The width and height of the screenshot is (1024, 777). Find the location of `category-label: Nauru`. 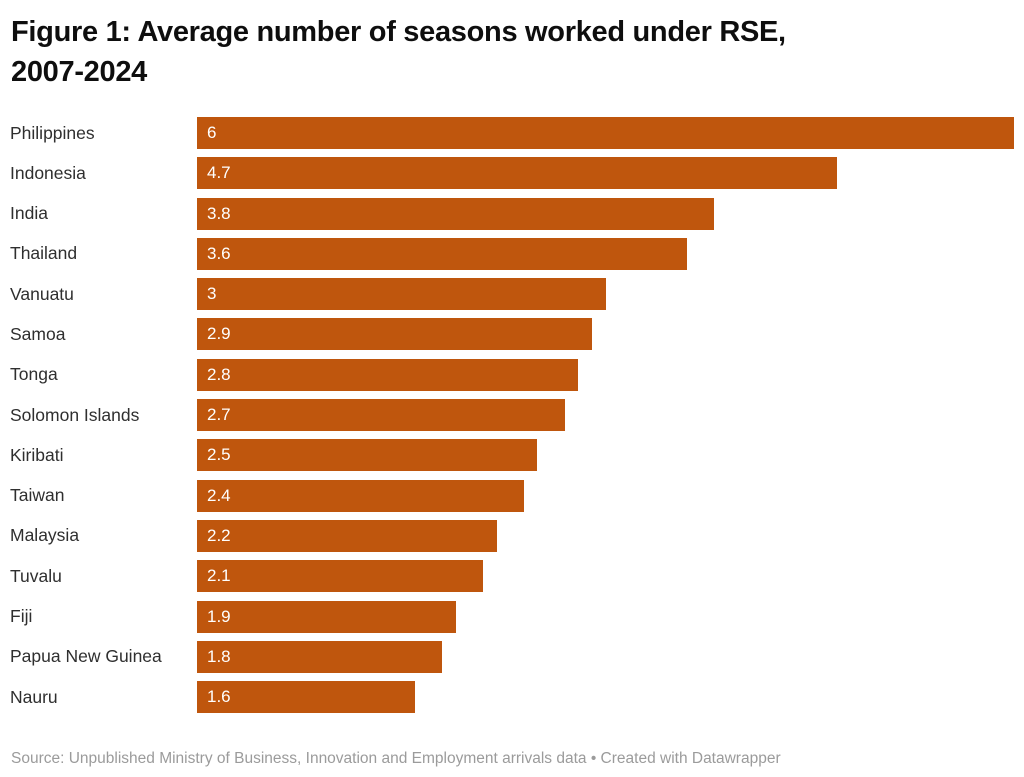

category-label: Nauru is located at coordinates (34, 696).